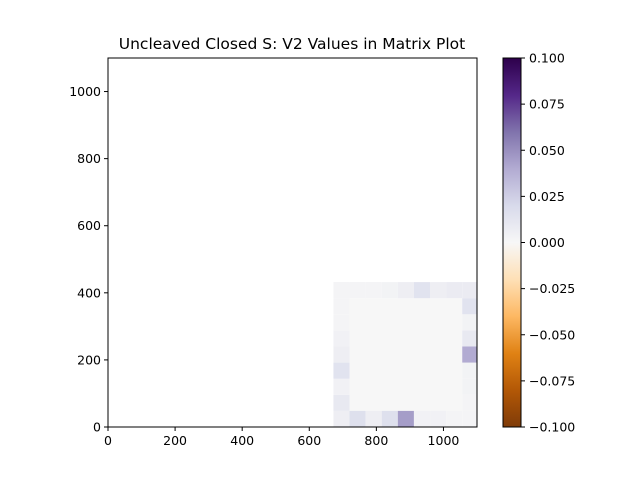  I want to click on x-axis: 0 200 400 600 800 1000, so click(281, 437).